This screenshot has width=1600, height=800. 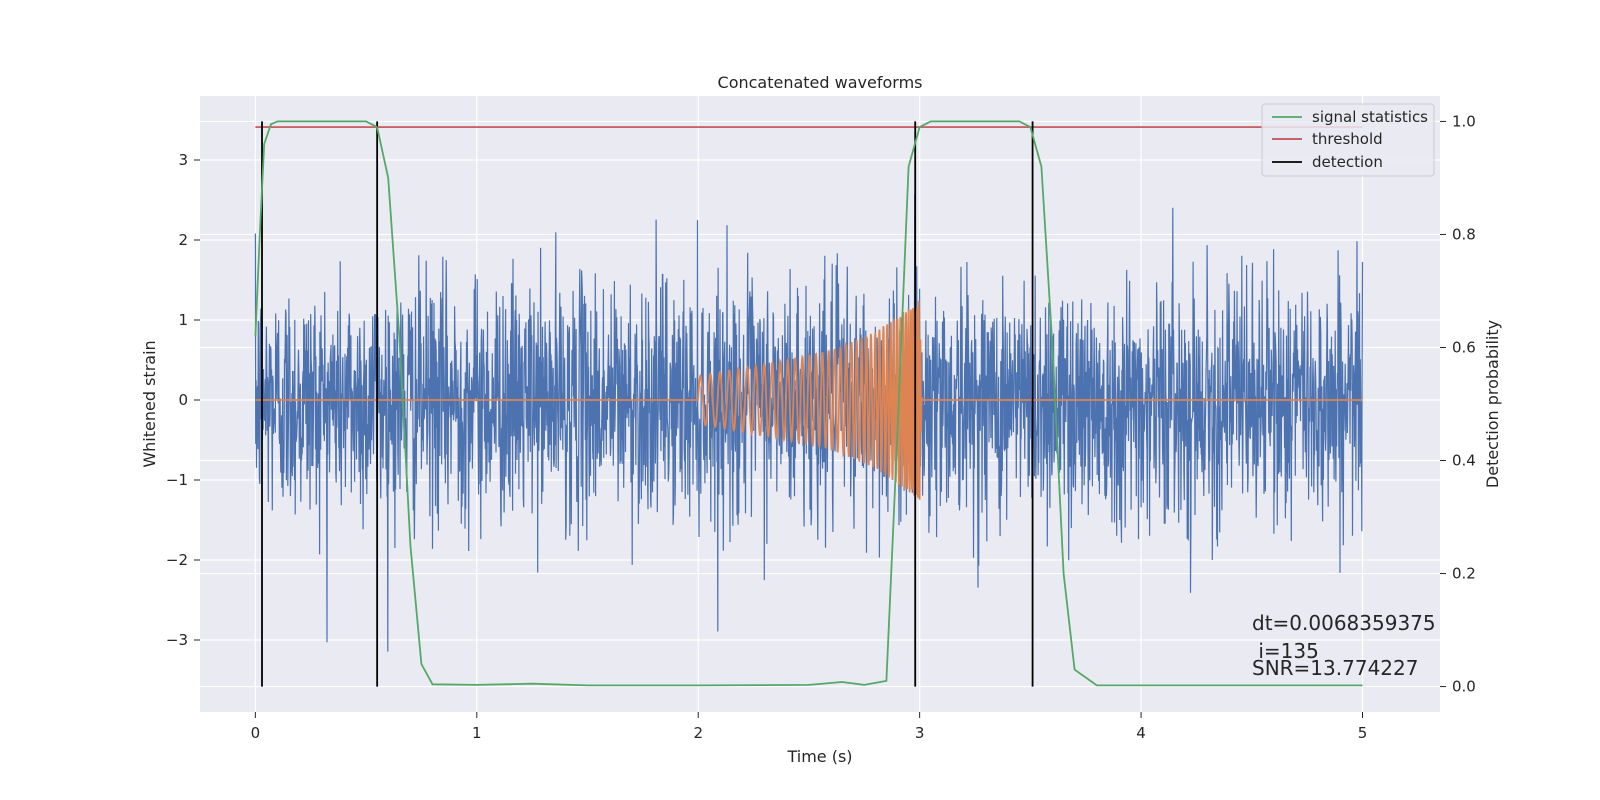 I want to click on legend-threshold-label: threshold, so click(x=1347, y=139).